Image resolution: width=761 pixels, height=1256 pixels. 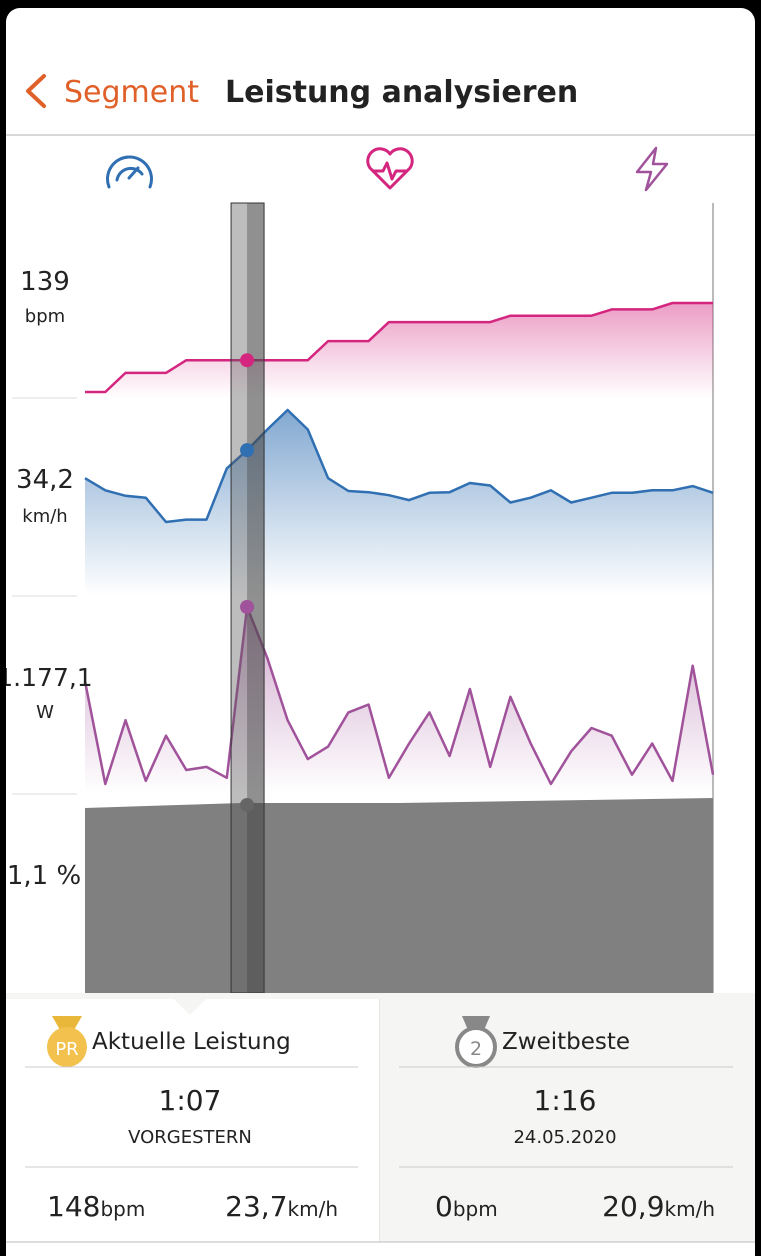 What do you see at coordinates (49, 677) in the screenshot?
I see `panel-value: 1.177,1` at bounding box center [49, 677].